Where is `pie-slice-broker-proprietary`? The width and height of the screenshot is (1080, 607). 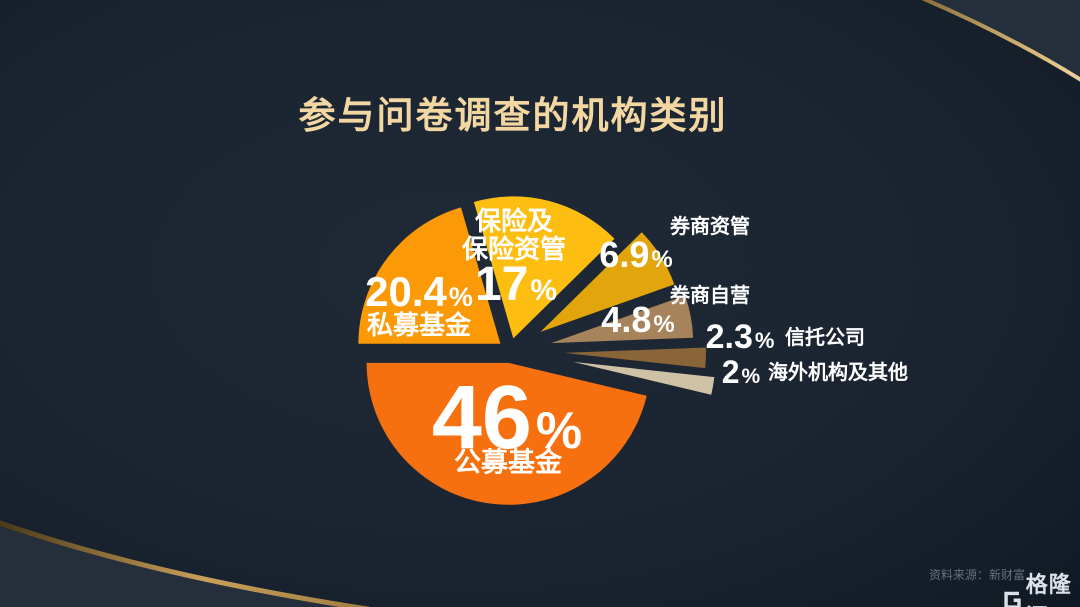 pie-slice-broker-proprietary is located at coordinates (622, 319).